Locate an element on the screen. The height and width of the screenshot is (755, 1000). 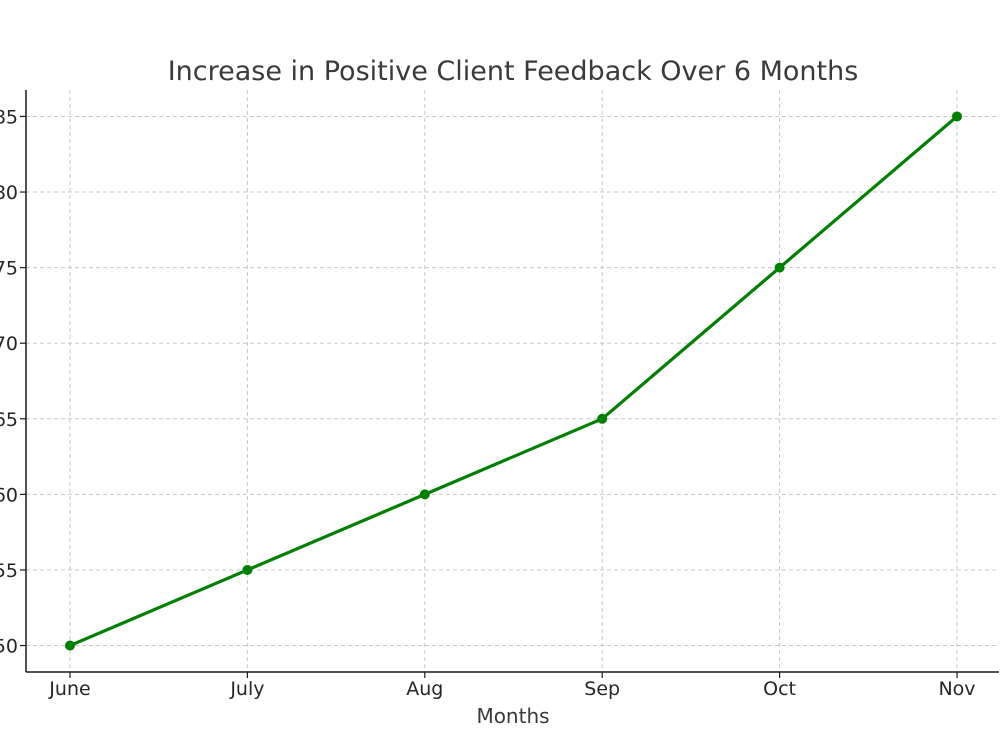
data-point-sep is located at coordinates (602, 418).